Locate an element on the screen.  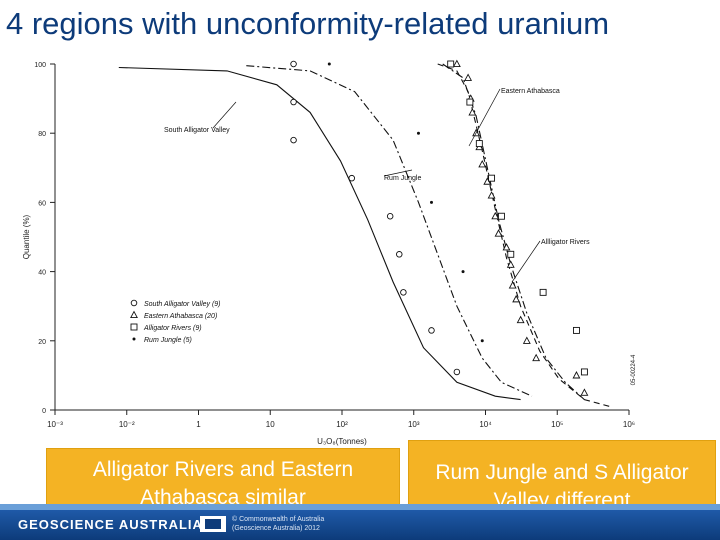
x-tick-label: 10⁴ is located at coordinates (485, 424).